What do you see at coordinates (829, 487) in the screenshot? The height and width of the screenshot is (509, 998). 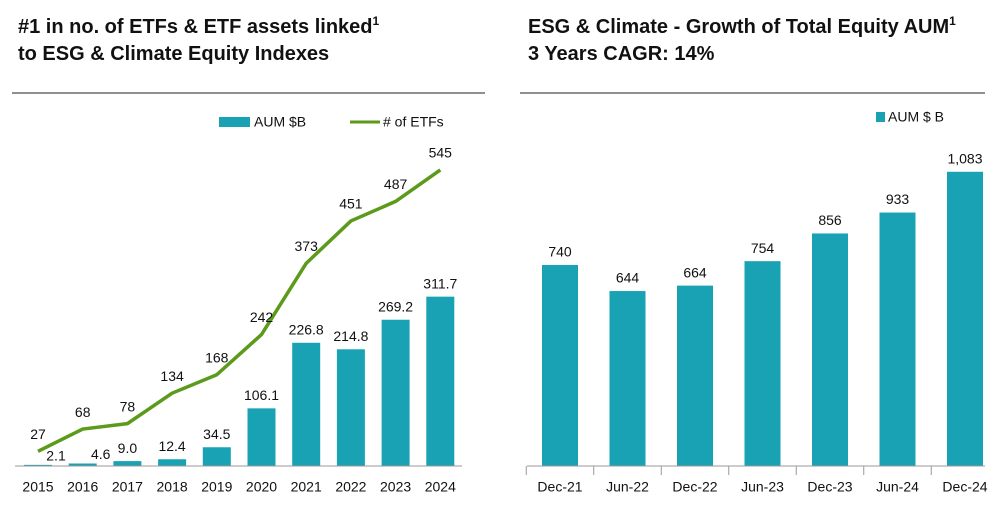 I see `x-tick-label: Dec-23` at bounding box center [829, 487].